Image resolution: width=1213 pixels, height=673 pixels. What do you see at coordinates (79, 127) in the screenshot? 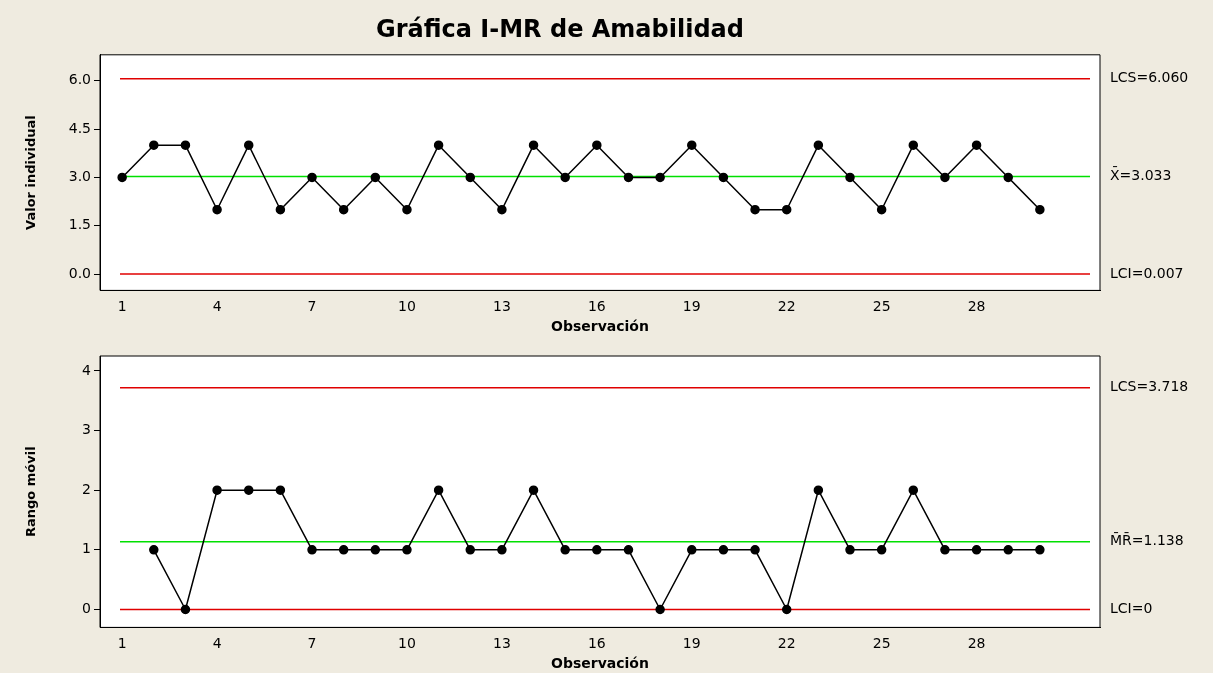
I see `y-tick-label: 4.5` at bounding box center [79, 127].